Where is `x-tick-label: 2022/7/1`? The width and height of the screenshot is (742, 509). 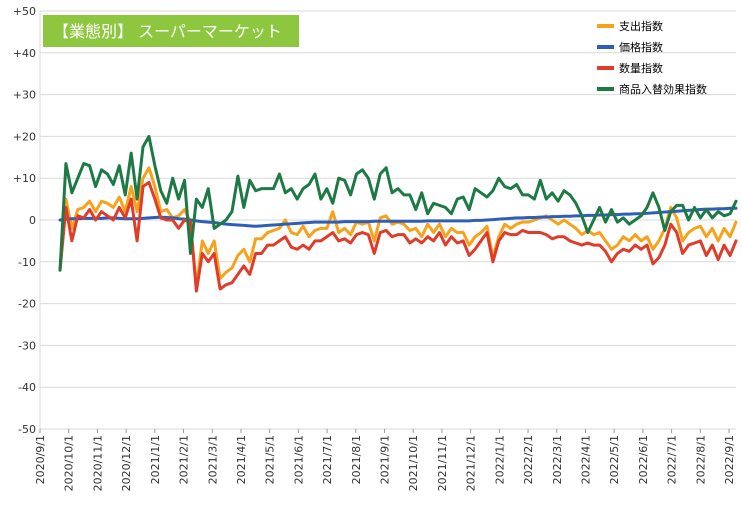
x-tick-label: 2022/7/1 is located at coordinates (672, 459).